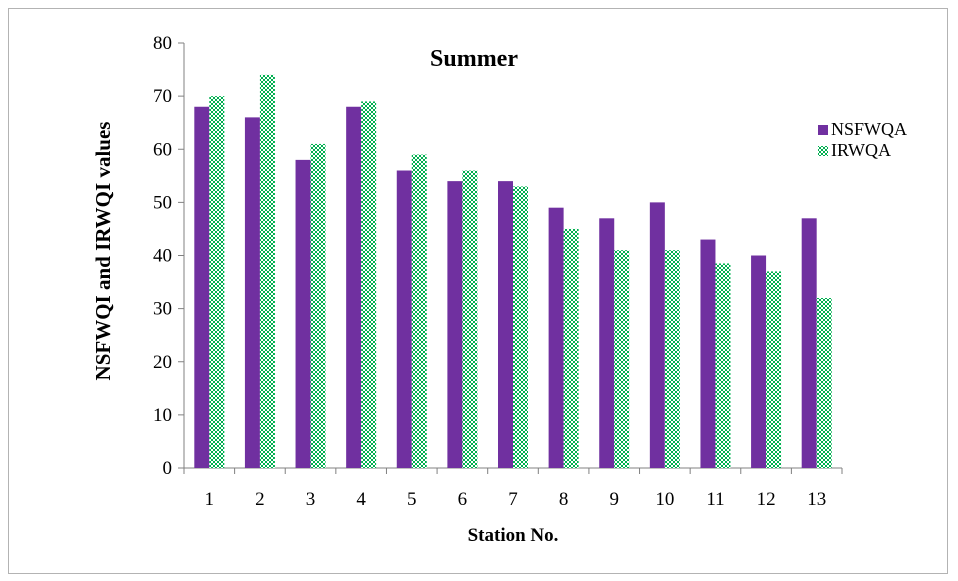  What do you see at coordinates (162, 149) in the screenshot?
I see `y-tick-label: 60` at bounding box center [162, 149].